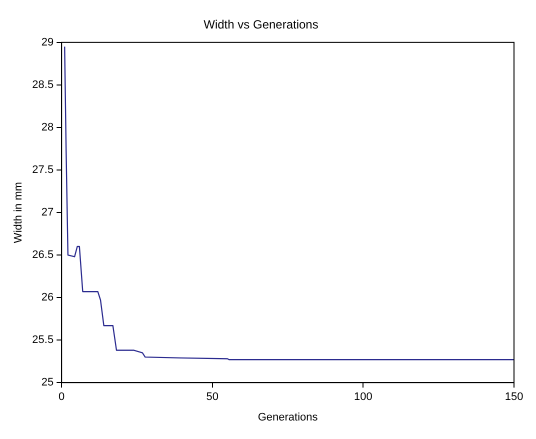 The image size is (536, 439). What do you see at coordinates (261, 25) in the screenshot?
I see `chart-title: Width vs Generations` at bounding box center [261, 25].